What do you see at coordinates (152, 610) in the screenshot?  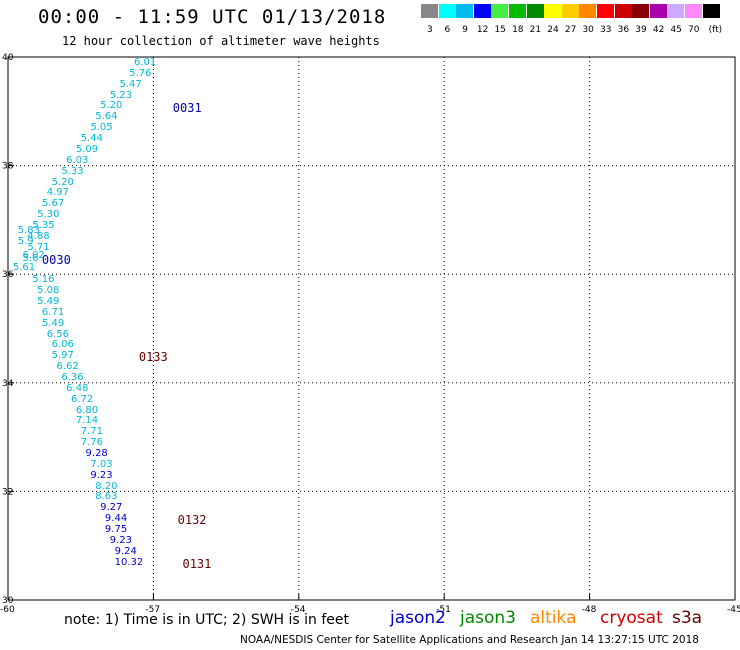 I see `lon-label: -57` at bounding box center [152, 610].